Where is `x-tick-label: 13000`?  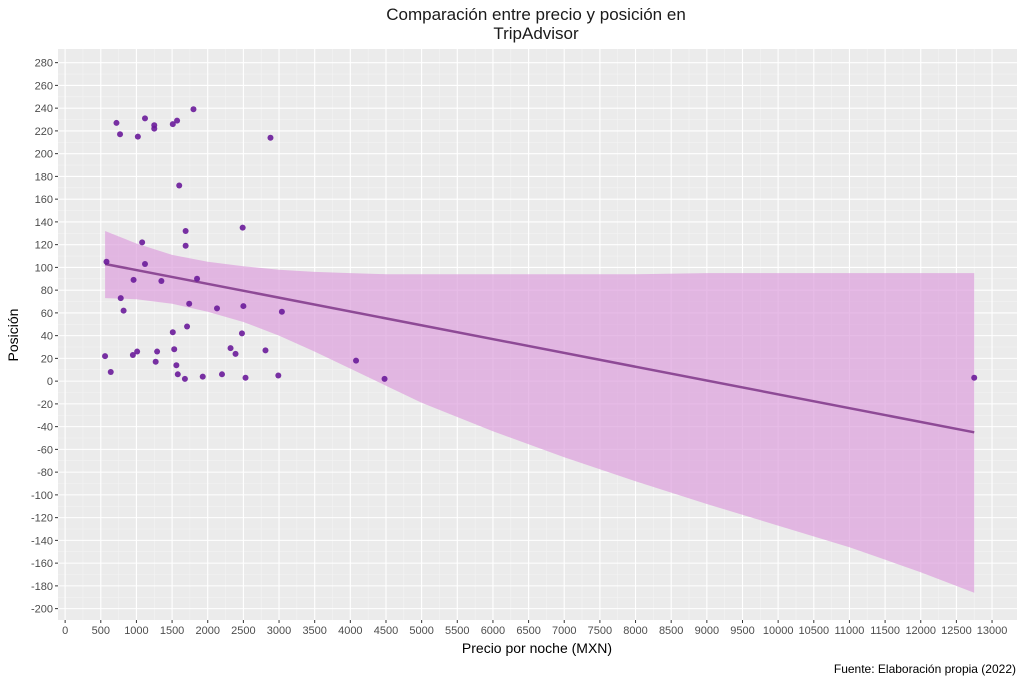
x-tick-label: 13000 is located at coordinates (992, 631).